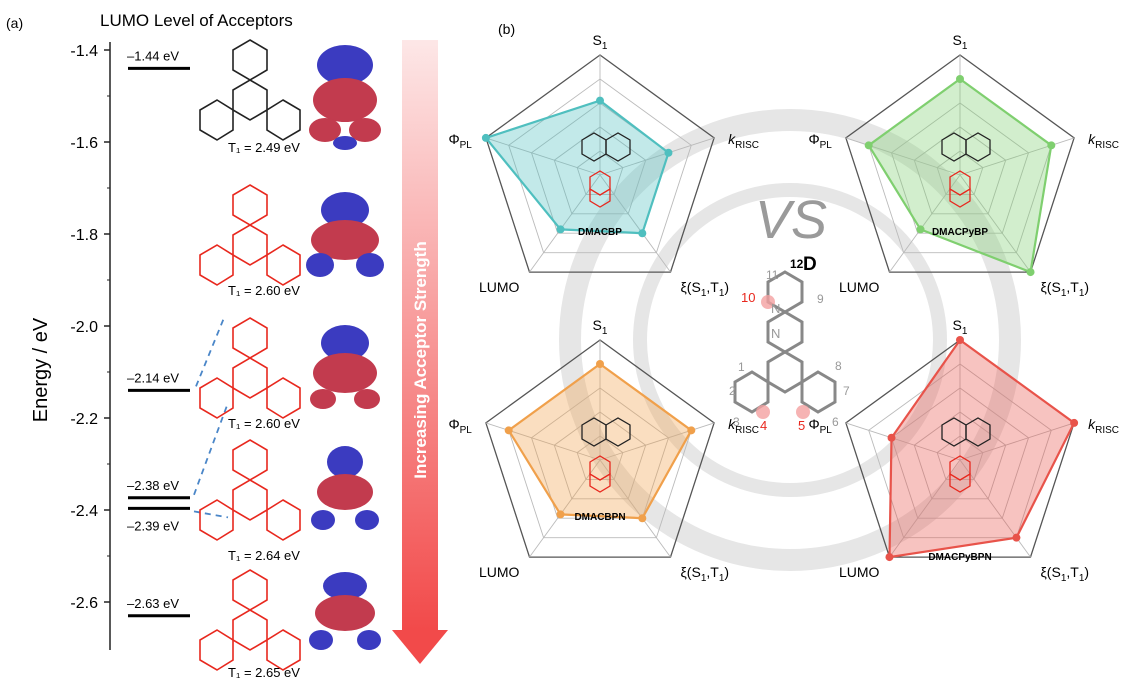 The height and width of the screenshot is (682, 1131). I want to click on molecule-name: DMACPyBP, so click(960, 232).